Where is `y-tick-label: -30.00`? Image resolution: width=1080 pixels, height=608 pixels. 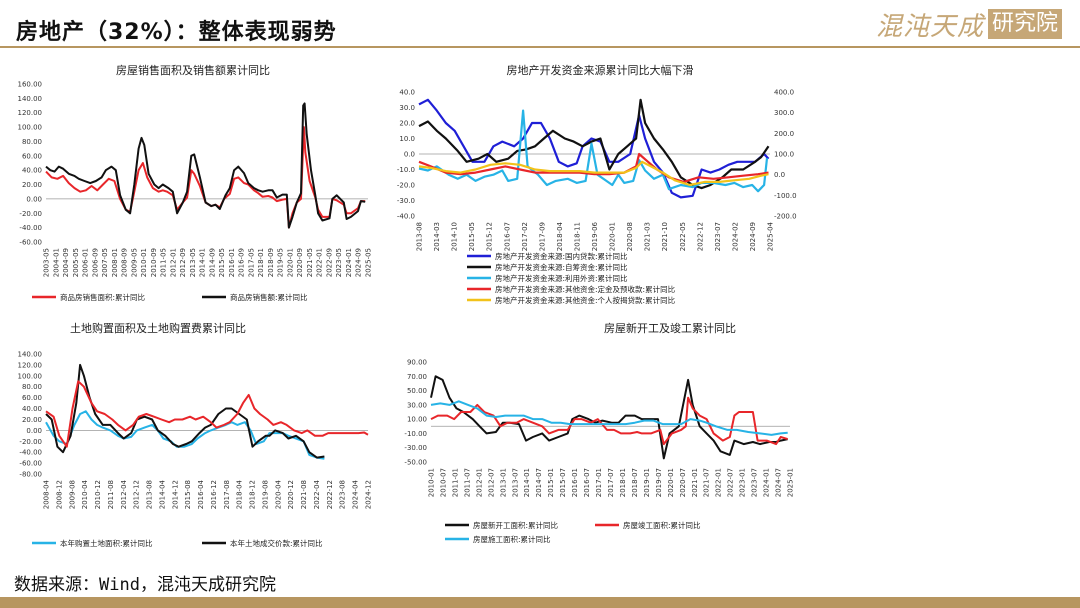
y-tick-label: -30.00 is located at coordinates (415, 448).